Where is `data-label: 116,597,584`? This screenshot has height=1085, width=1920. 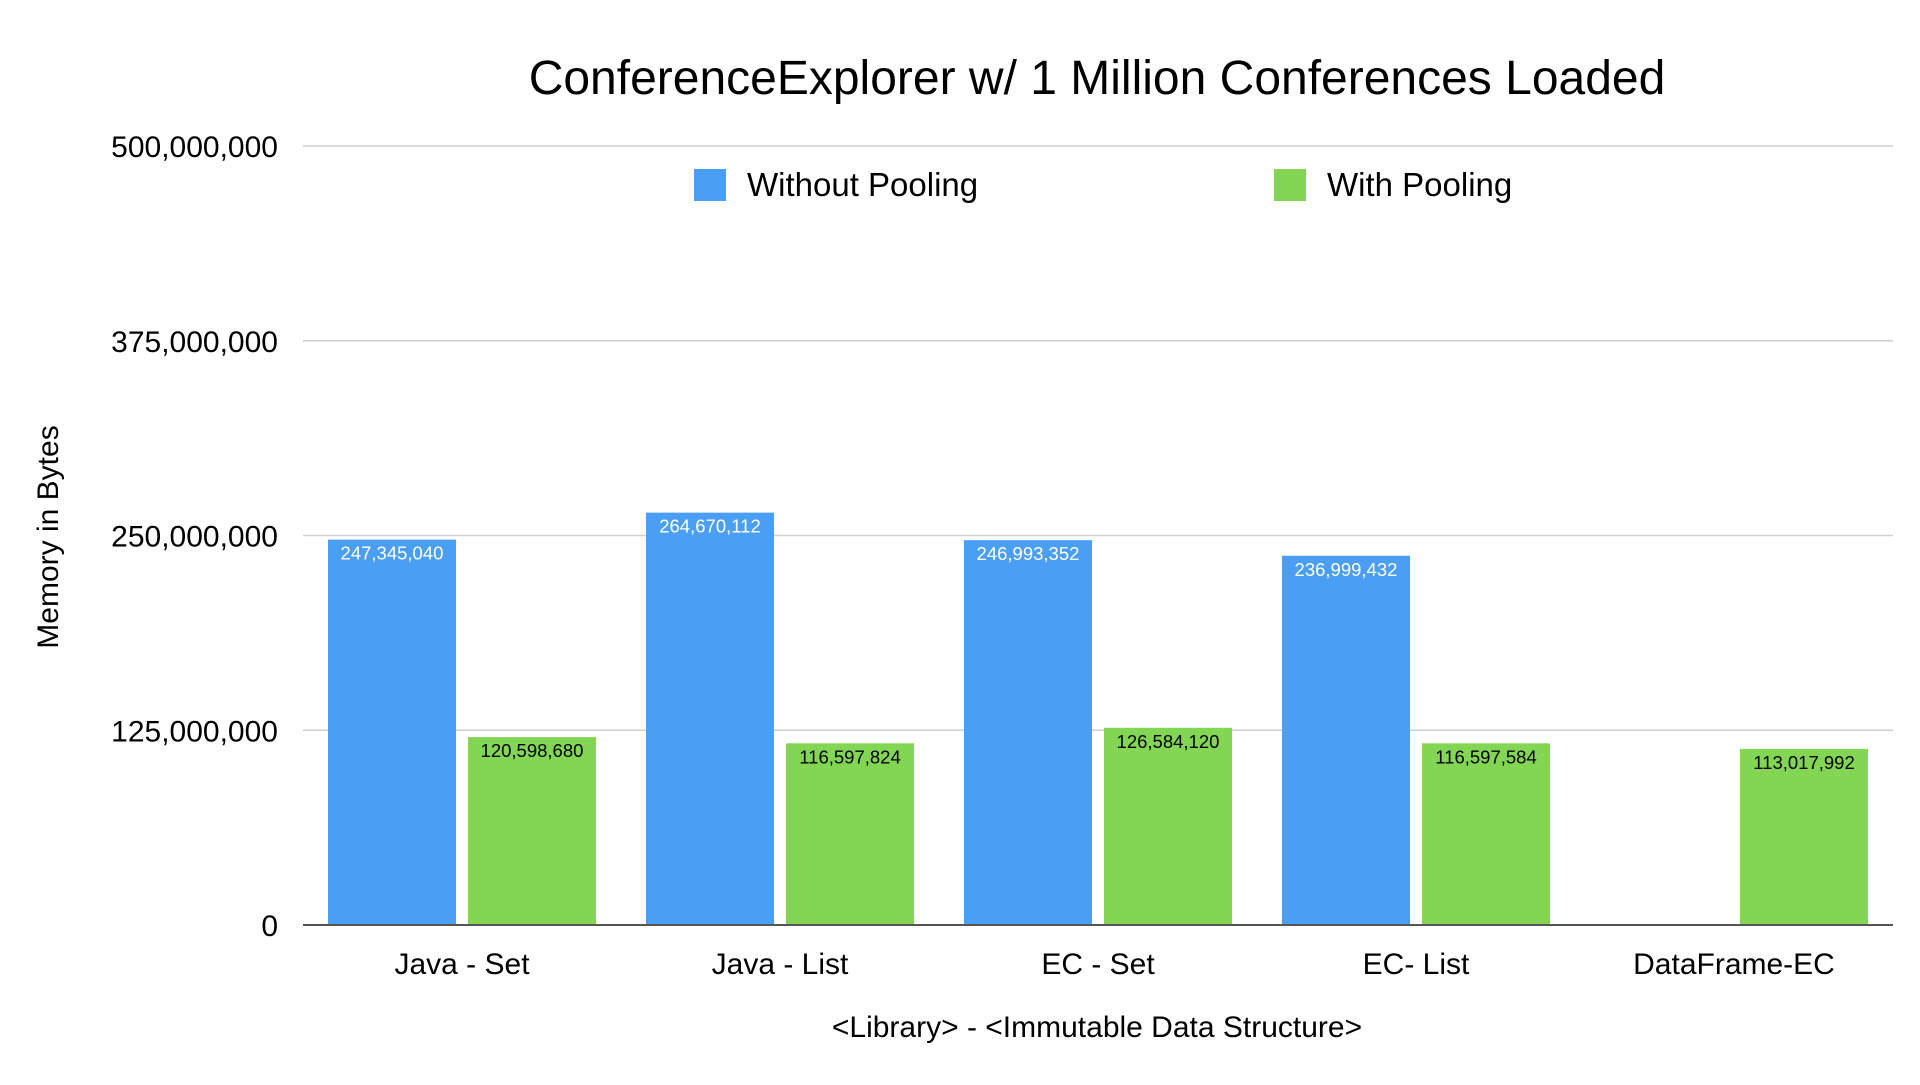 data-label: 116,597,584 is located at coordinates (1486, 756).